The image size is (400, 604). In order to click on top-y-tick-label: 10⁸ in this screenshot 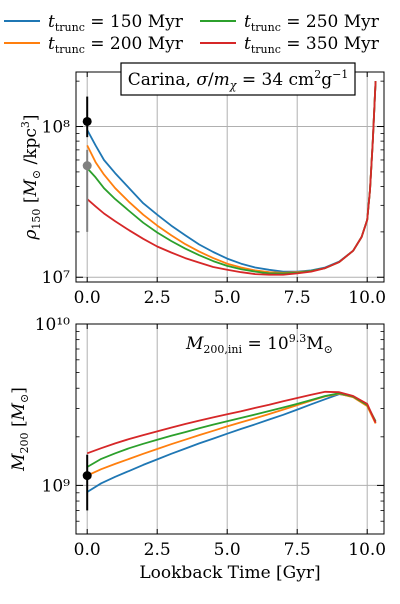, I will do `click(56, 128)`.